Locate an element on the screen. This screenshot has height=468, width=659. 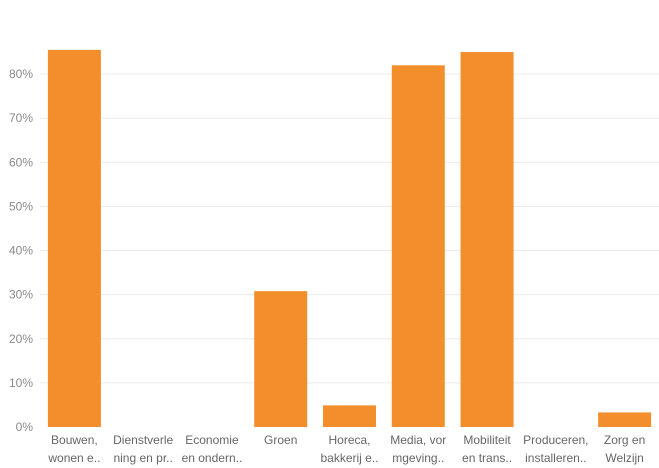
y-tick-label: 10% is located at coordinates (21, 383).